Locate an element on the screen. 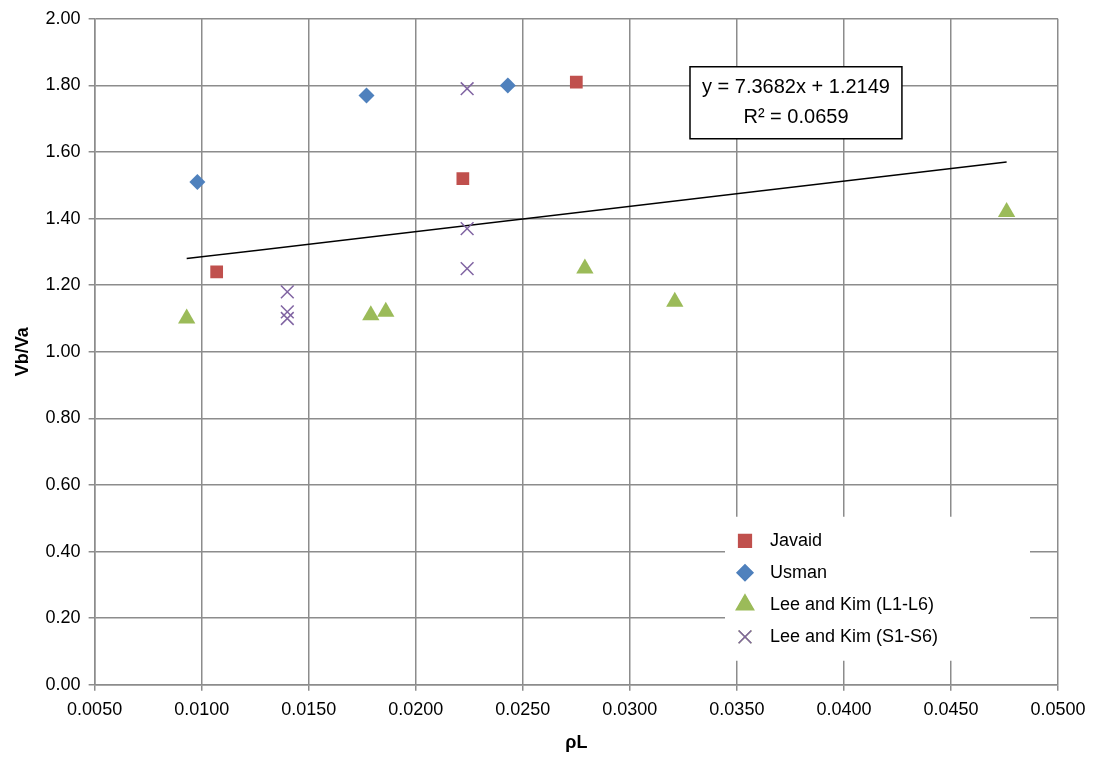  annotation: y = 7.3682x + 1.2149 is located at coordinates (796, 86).